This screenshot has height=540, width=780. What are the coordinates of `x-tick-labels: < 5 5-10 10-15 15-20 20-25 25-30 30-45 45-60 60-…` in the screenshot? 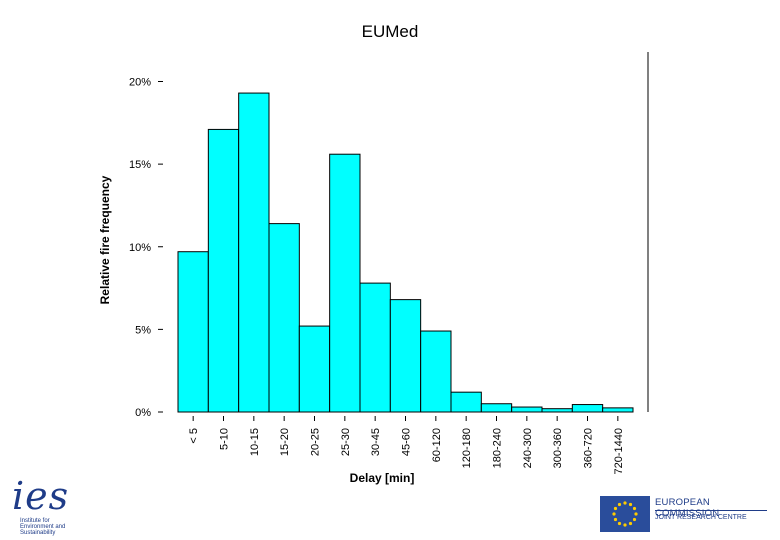 It's located at (406, 445).